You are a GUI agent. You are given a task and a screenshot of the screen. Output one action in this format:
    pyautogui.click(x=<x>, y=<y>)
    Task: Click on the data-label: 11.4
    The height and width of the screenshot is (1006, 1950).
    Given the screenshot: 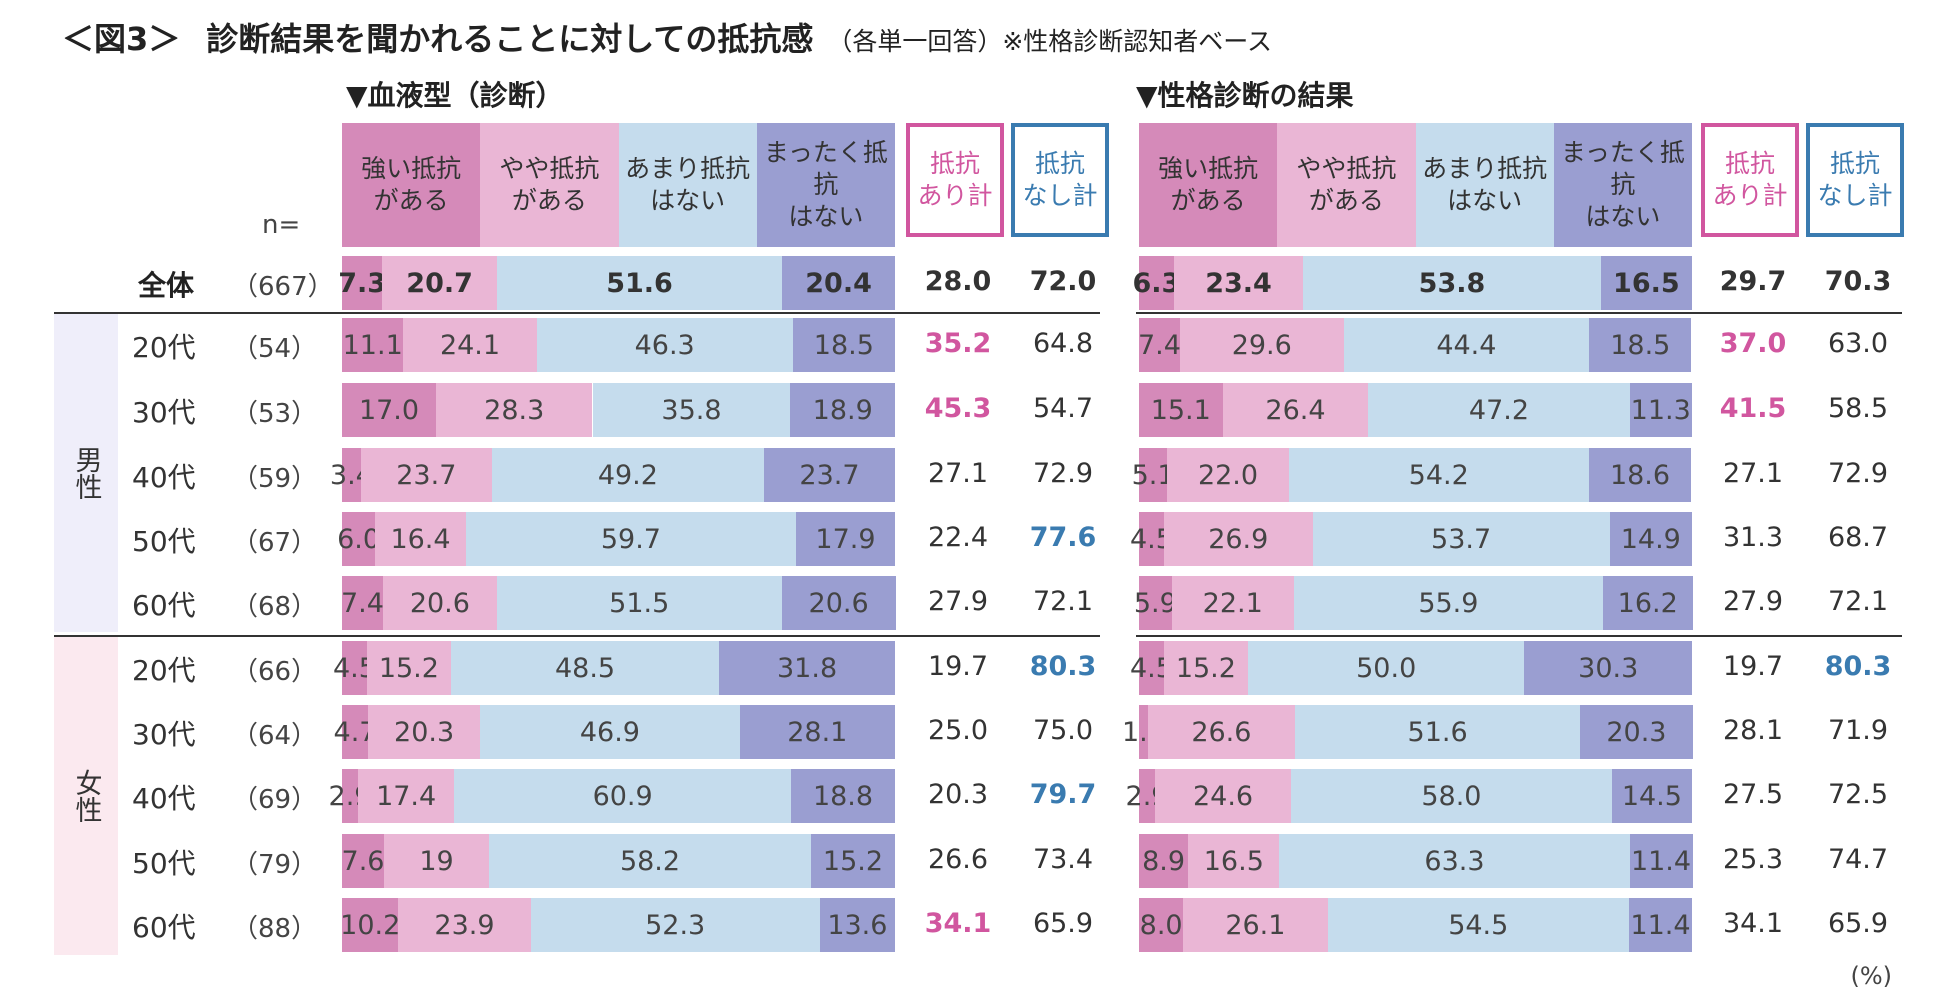 What is the action you would take?
    pyautogui.click(x=1661, y=861)
    